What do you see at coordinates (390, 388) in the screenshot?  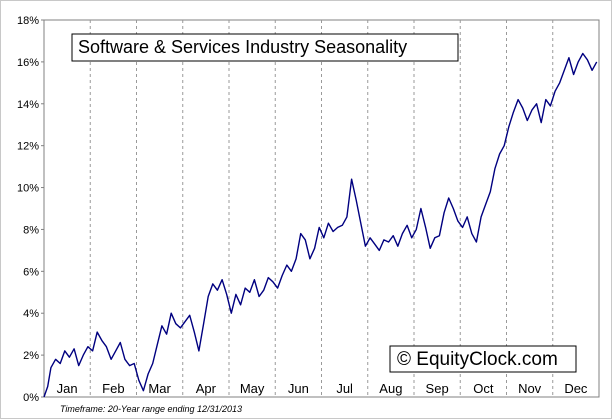 I see `x-tick-label: Aug` at bounding box center [390, 388].